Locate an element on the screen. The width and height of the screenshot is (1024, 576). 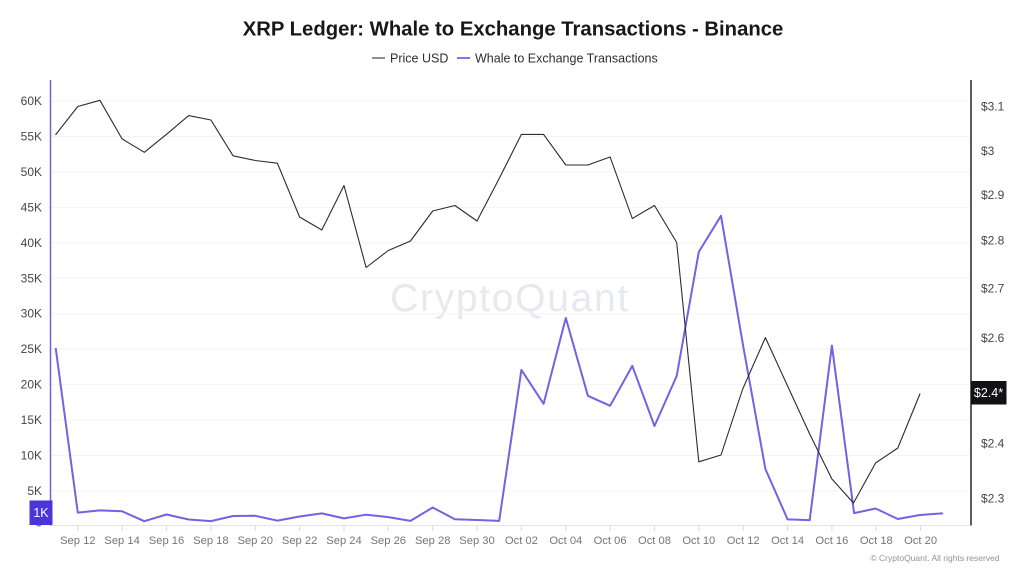
svg-text: 10K is located at coordinates (31, 456).